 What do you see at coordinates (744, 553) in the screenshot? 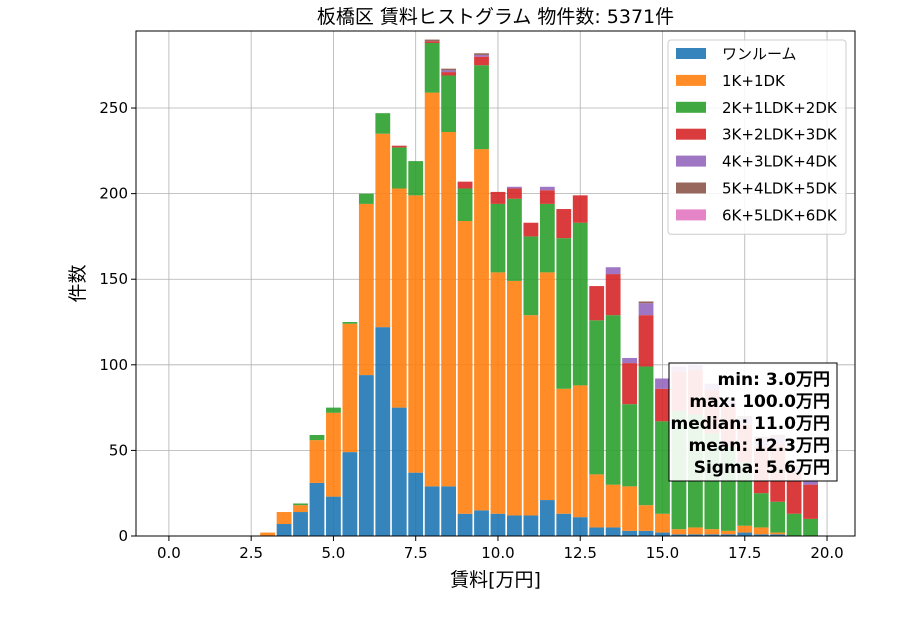
I see `x-tick-label: 17.5` at bounding box center [744, 553].